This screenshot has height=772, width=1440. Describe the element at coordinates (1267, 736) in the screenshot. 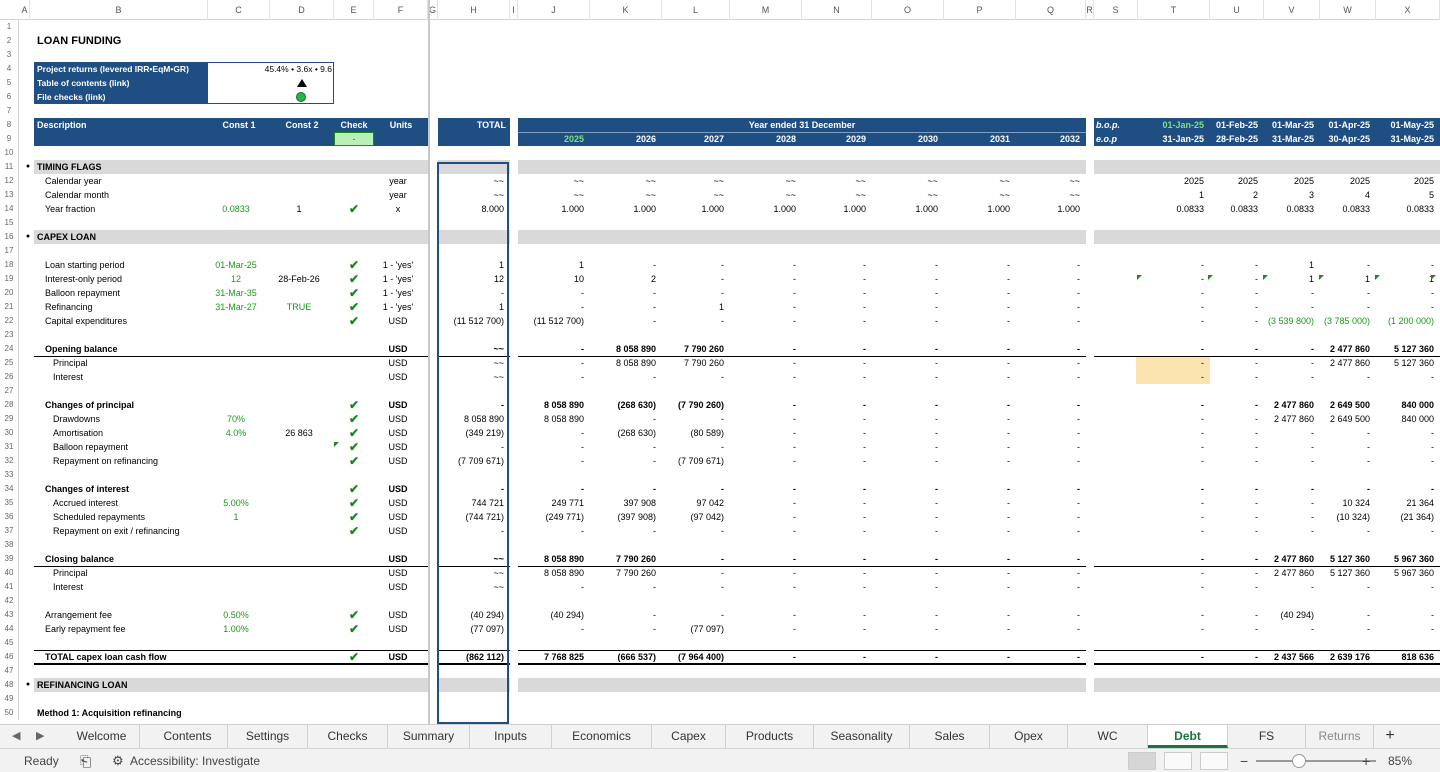

I see `sheet-tab-fs: FS` at that location.